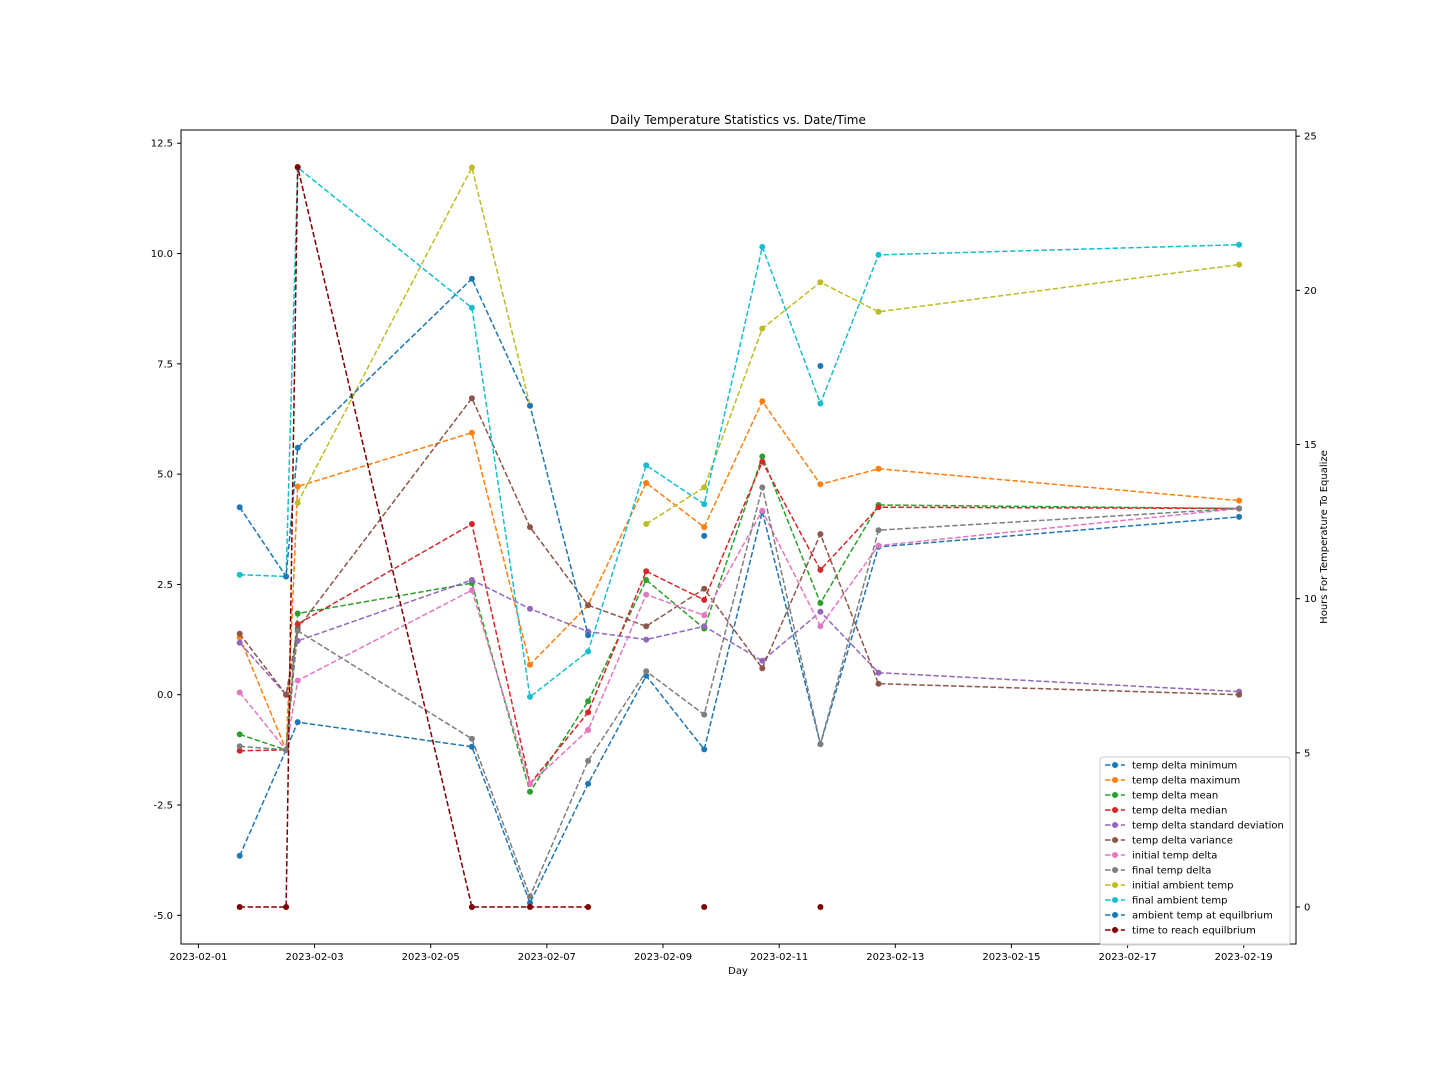 The image size is (1440, 1080). I want to click on legend-item: temp delta maximum, so click(1172, 781).